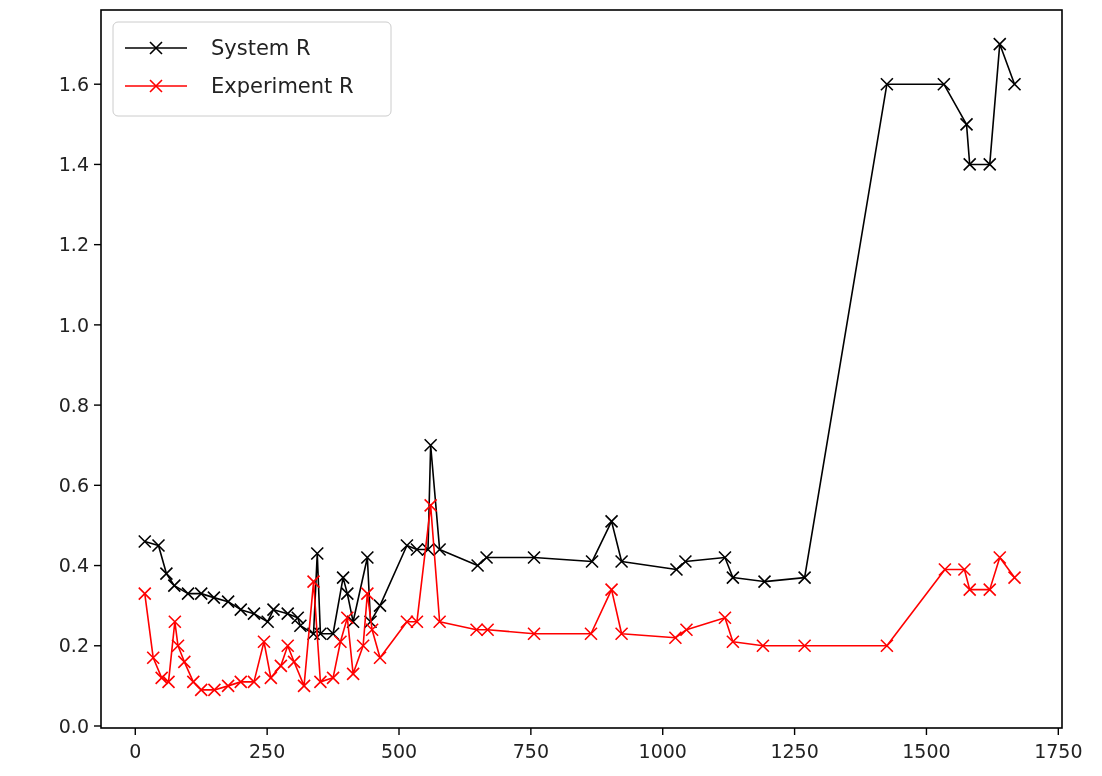 This screenshot has height=776, width=1102. What do you see at coordinates (73, 164) in the screenshot?
I see `y-tick-label: 1.4` at bounding box center [73, 164].